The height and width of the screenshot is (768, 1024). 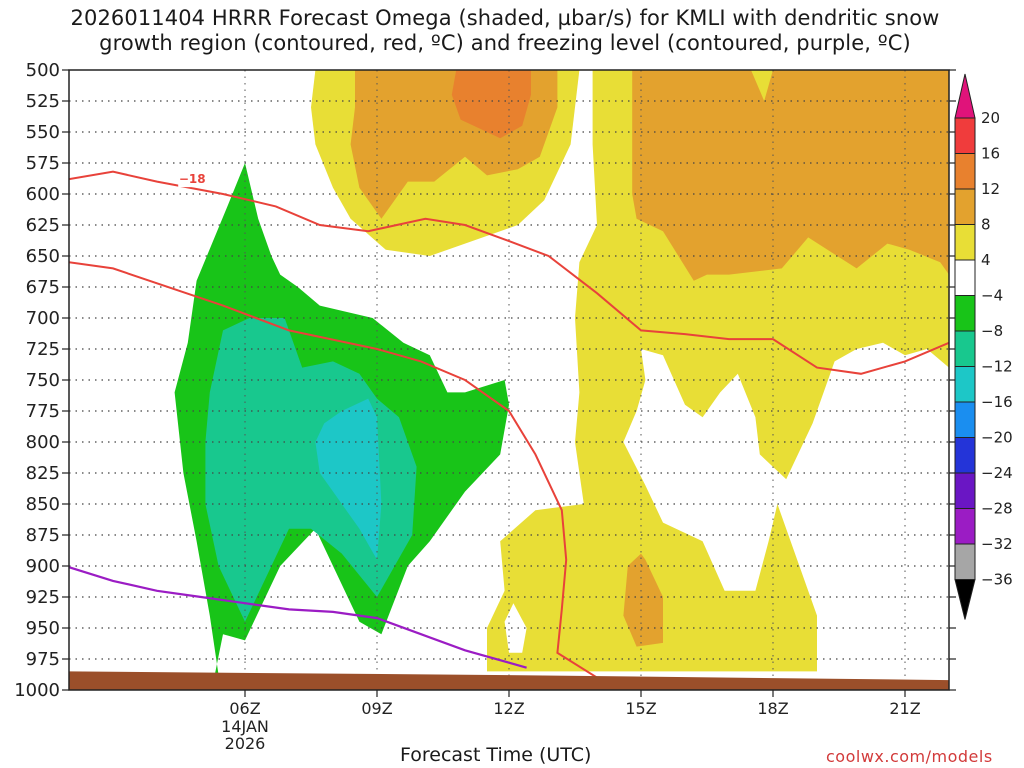 I want to click on x-date-label-0: 14JAN, so click(x=245, y=726).